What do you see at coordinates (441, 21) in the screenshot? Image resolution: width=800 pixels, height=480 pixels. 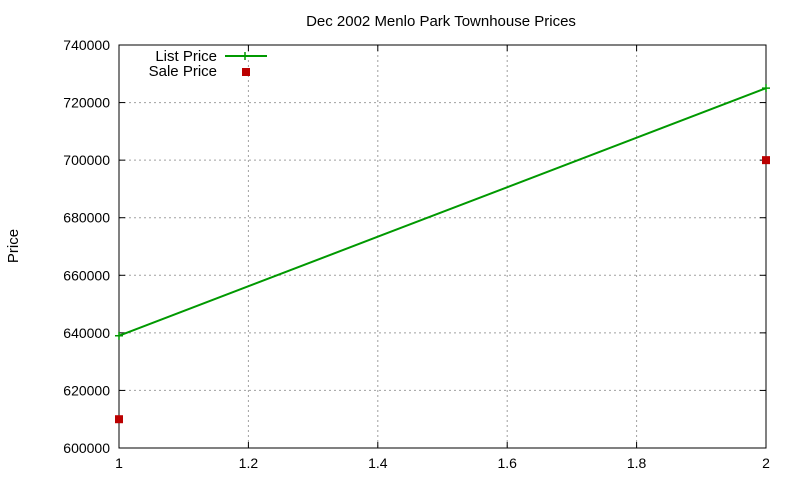 I see `chart-title: Dec 2002 Menlo Park Townhouse Prices` at bounding box center [441, 21].